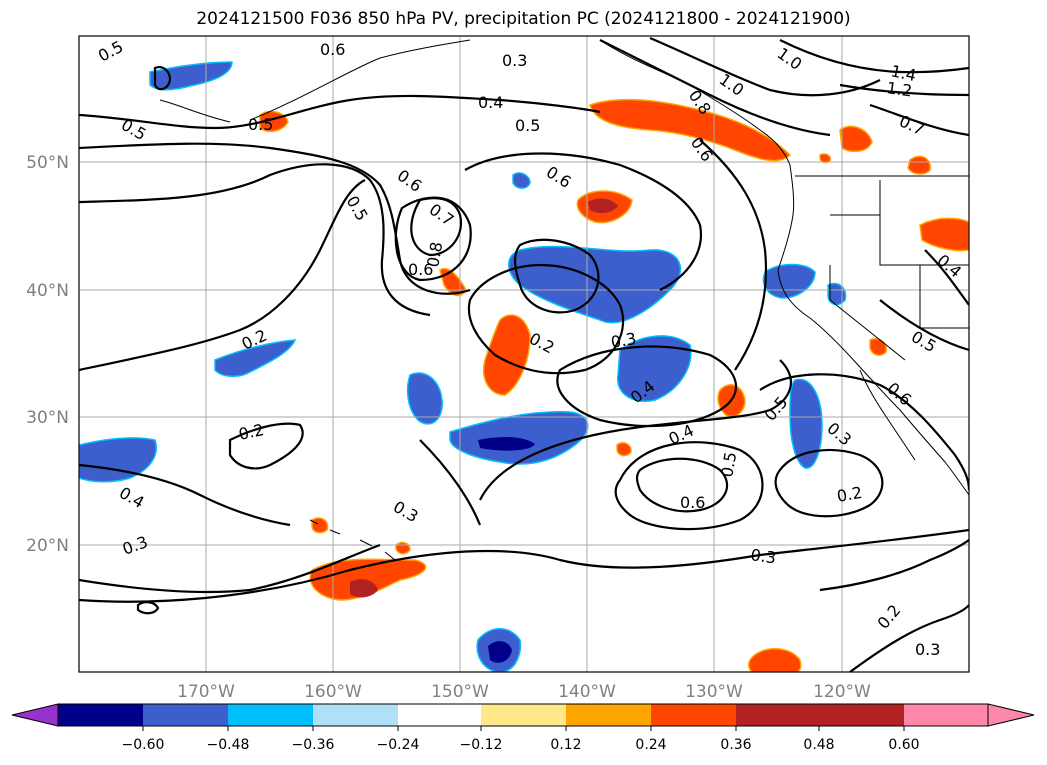 Image resolution: width=1047 pixels, height=765 pixels. What do you see at coordinates (206, 692) in the screenshot?
I see `lon-label: 170°W` at bounding box center [206, 692].